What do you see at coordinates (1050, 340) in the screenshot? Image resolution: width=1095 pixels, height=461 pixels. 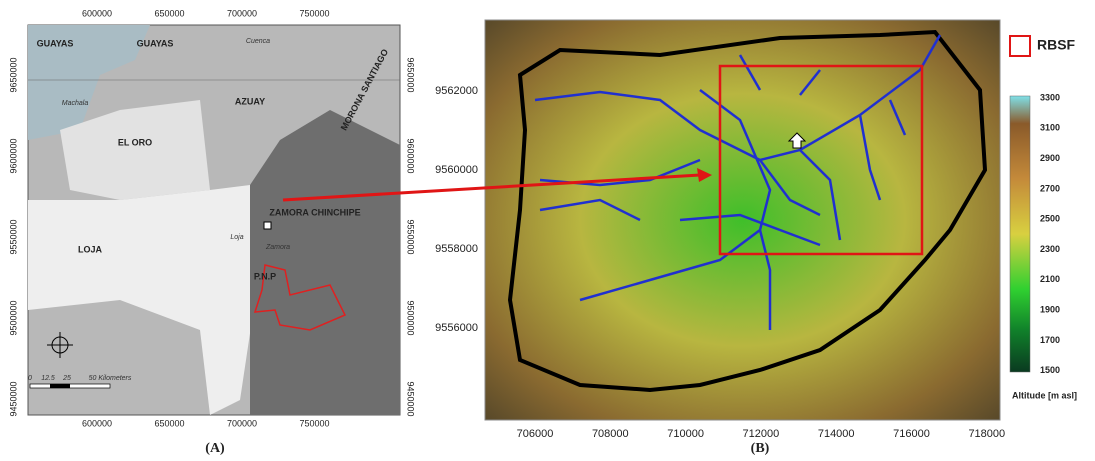 I see `colorbar-tick-label: 1700` at bounding box center [1050, 340].